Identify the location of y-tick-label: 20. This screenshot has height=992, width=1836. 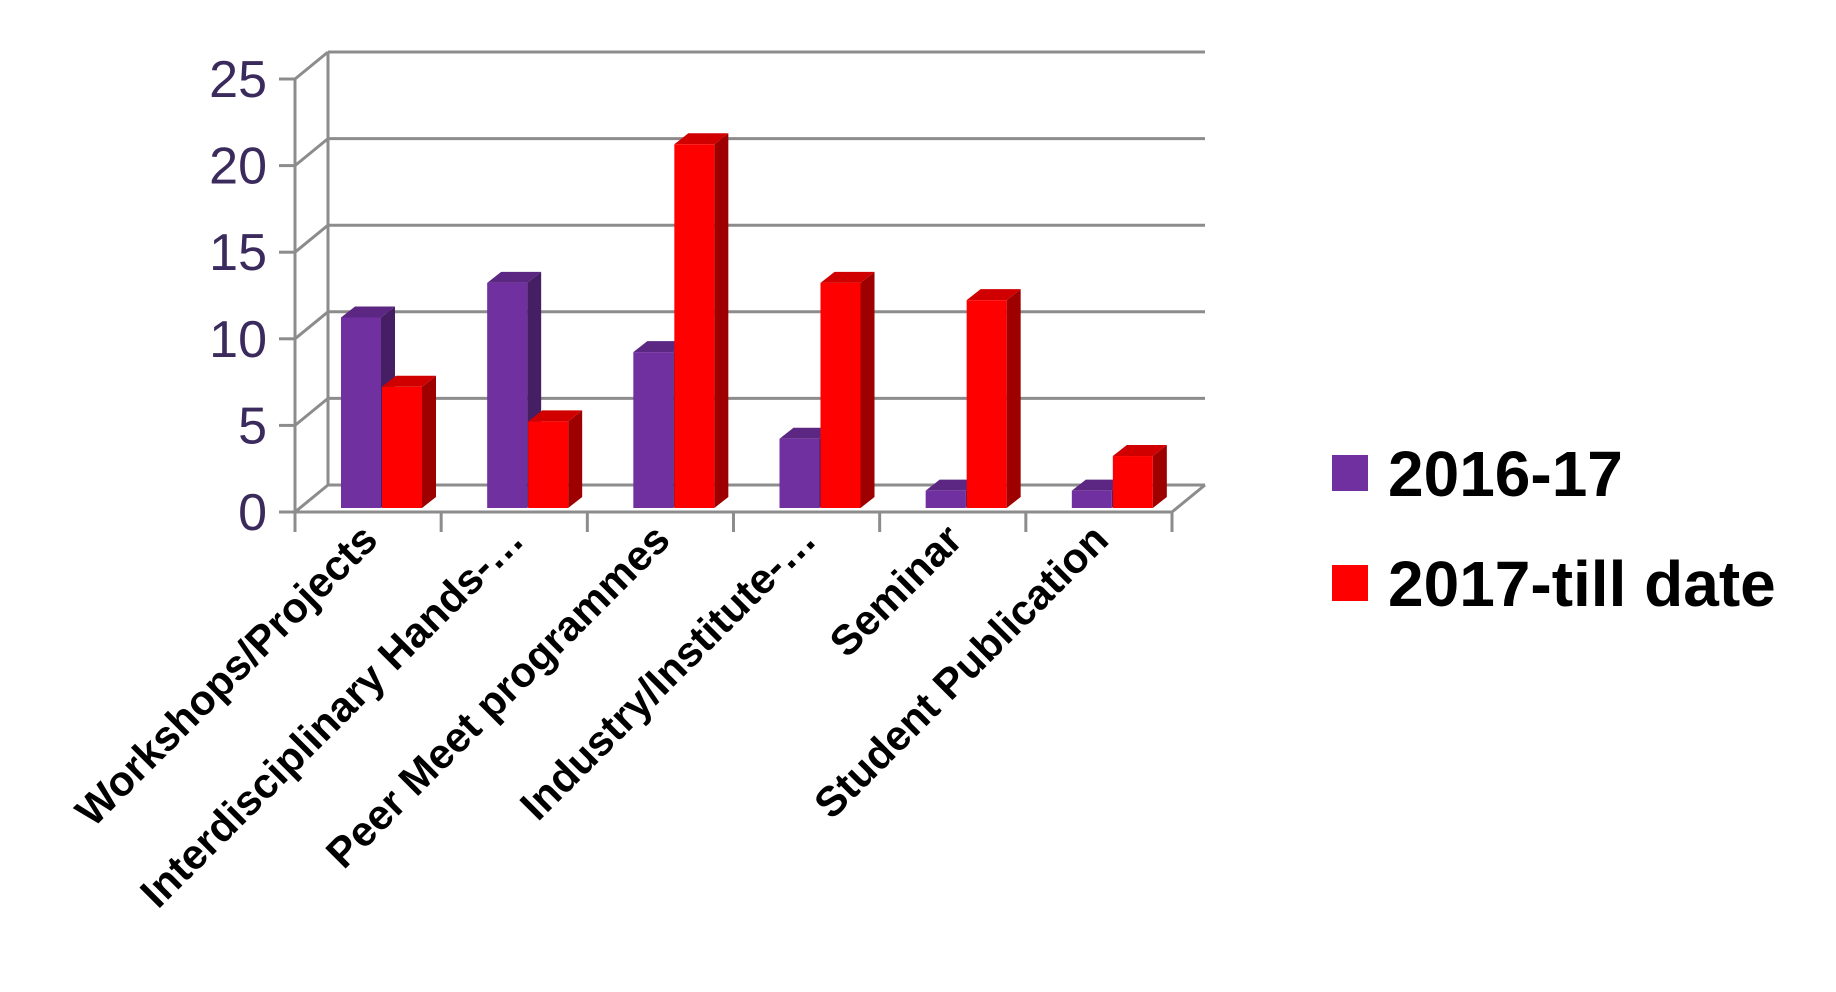
(238, 167).